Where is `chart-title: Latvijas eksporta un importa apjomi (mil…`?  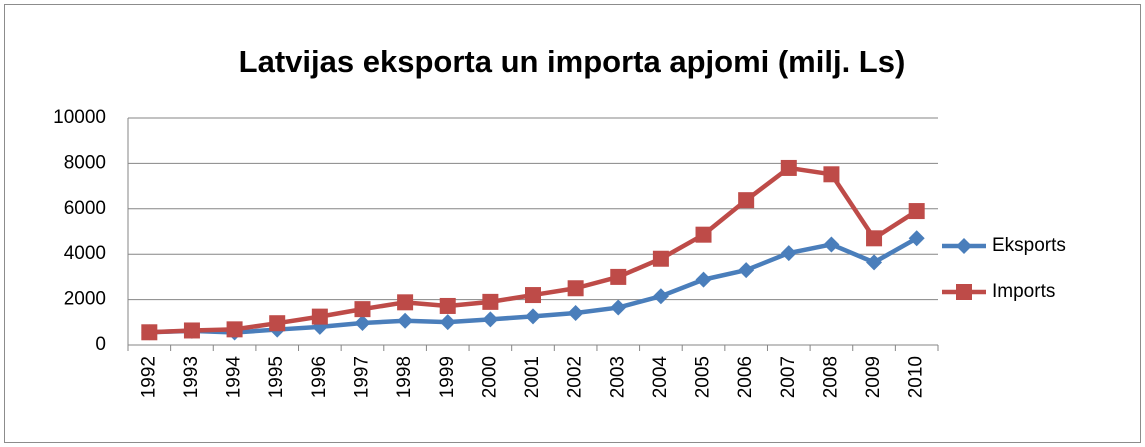
chart-title: Latvijas eksporta un importa apjomi (mil… is located at coordinates (572, 61).